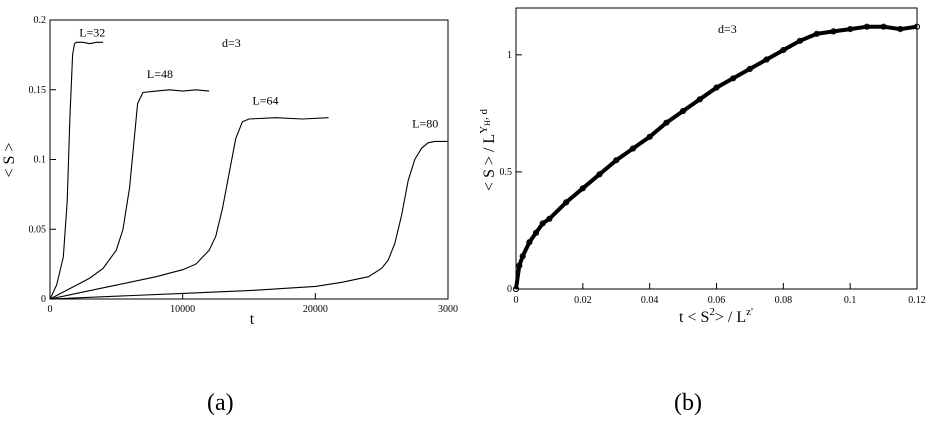  What do you see at coordinates (509, 55) in the screenshot?
I see `y-tick-label: 1` at bounding box center [509, 55].